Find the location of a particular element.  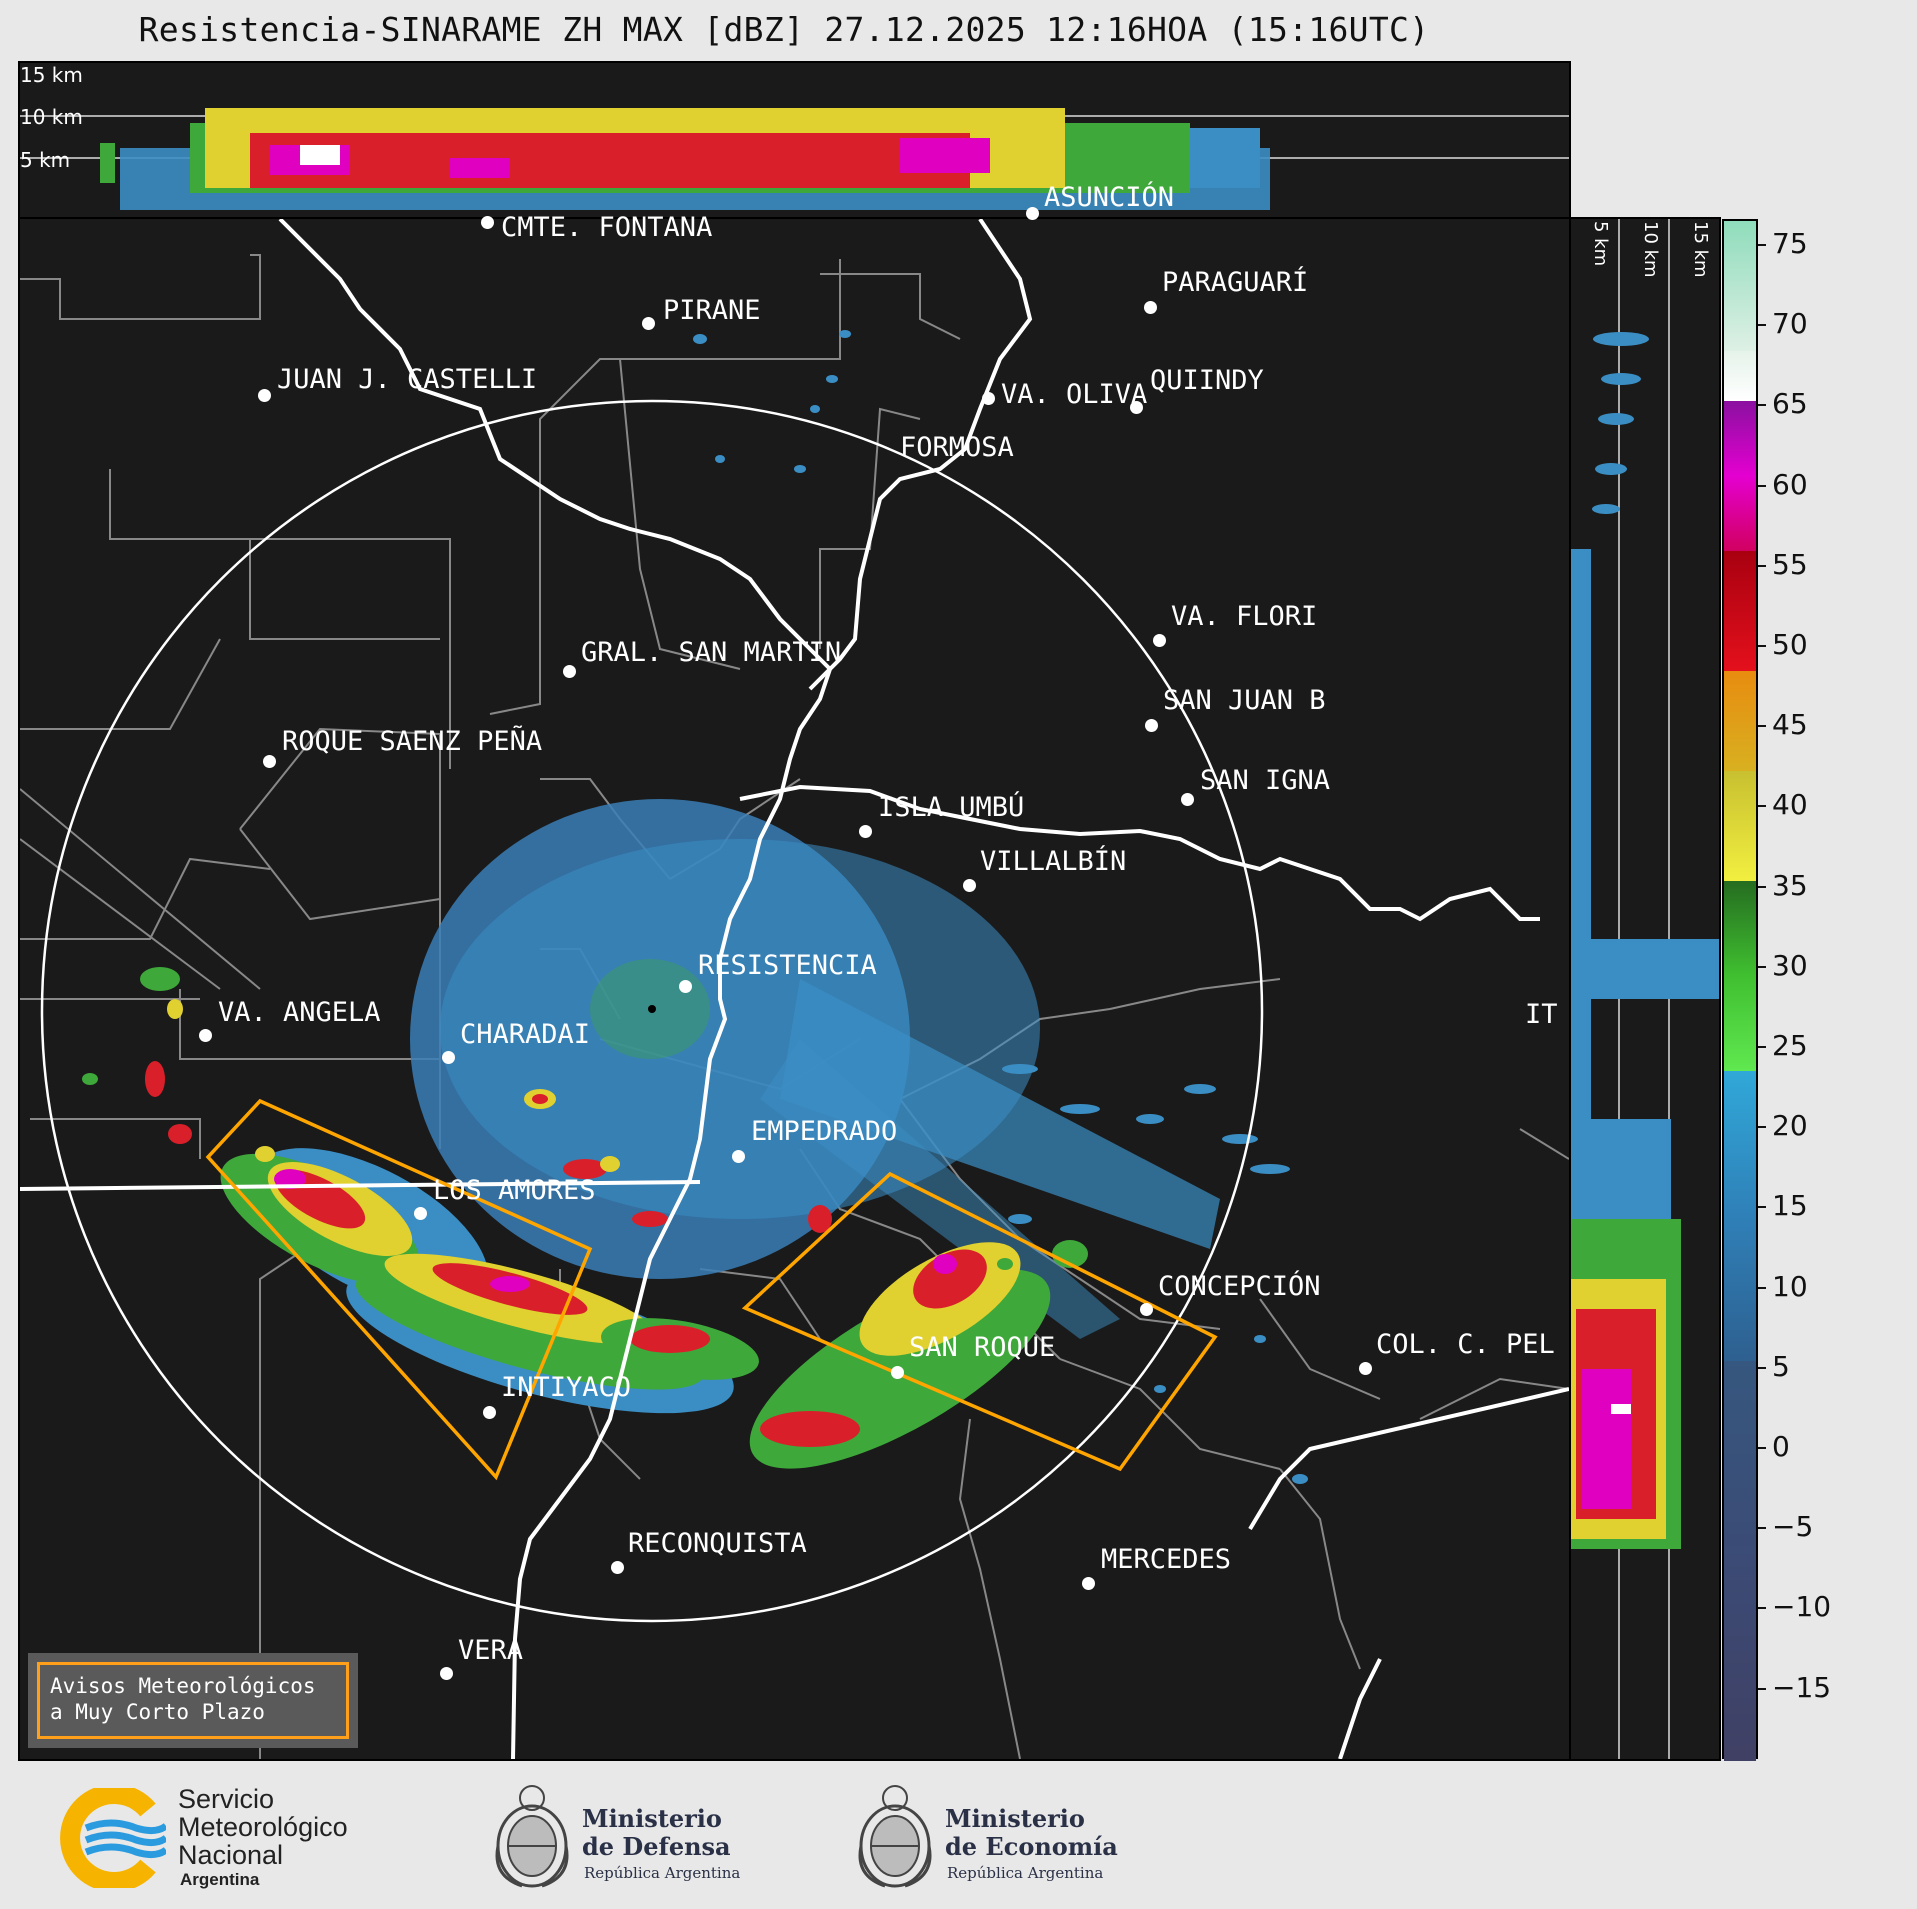

city-label: ROQUE SAENZ PEÑA is located at coordinates (412, 741).